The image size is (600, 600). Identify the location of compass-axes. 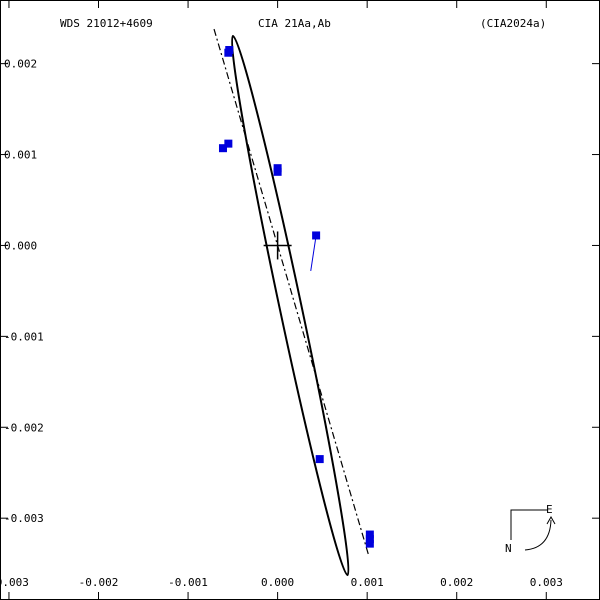
(529, 524).